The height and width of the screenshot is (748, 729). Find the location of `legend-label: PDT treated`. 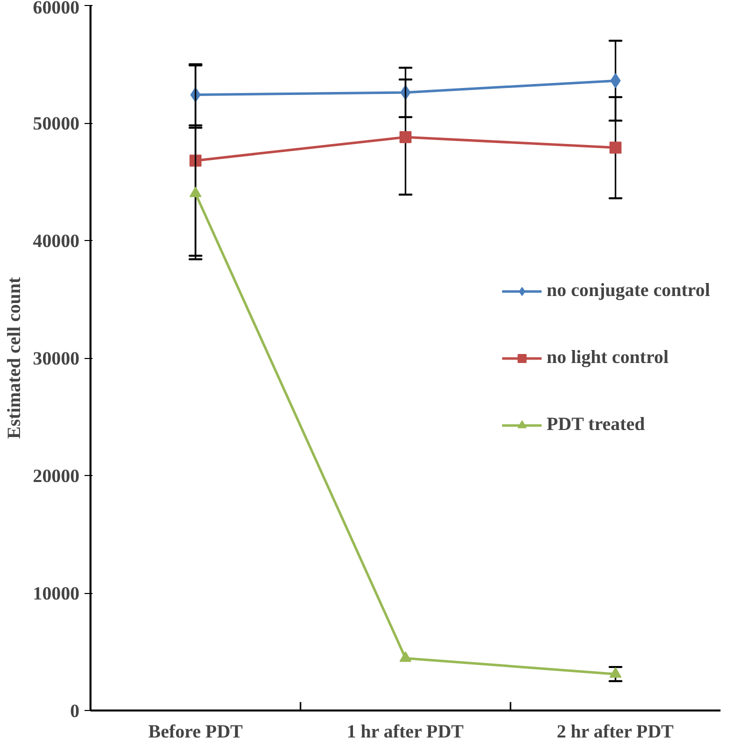

legend-label: PDT treated is located at coordinates (595, 425).